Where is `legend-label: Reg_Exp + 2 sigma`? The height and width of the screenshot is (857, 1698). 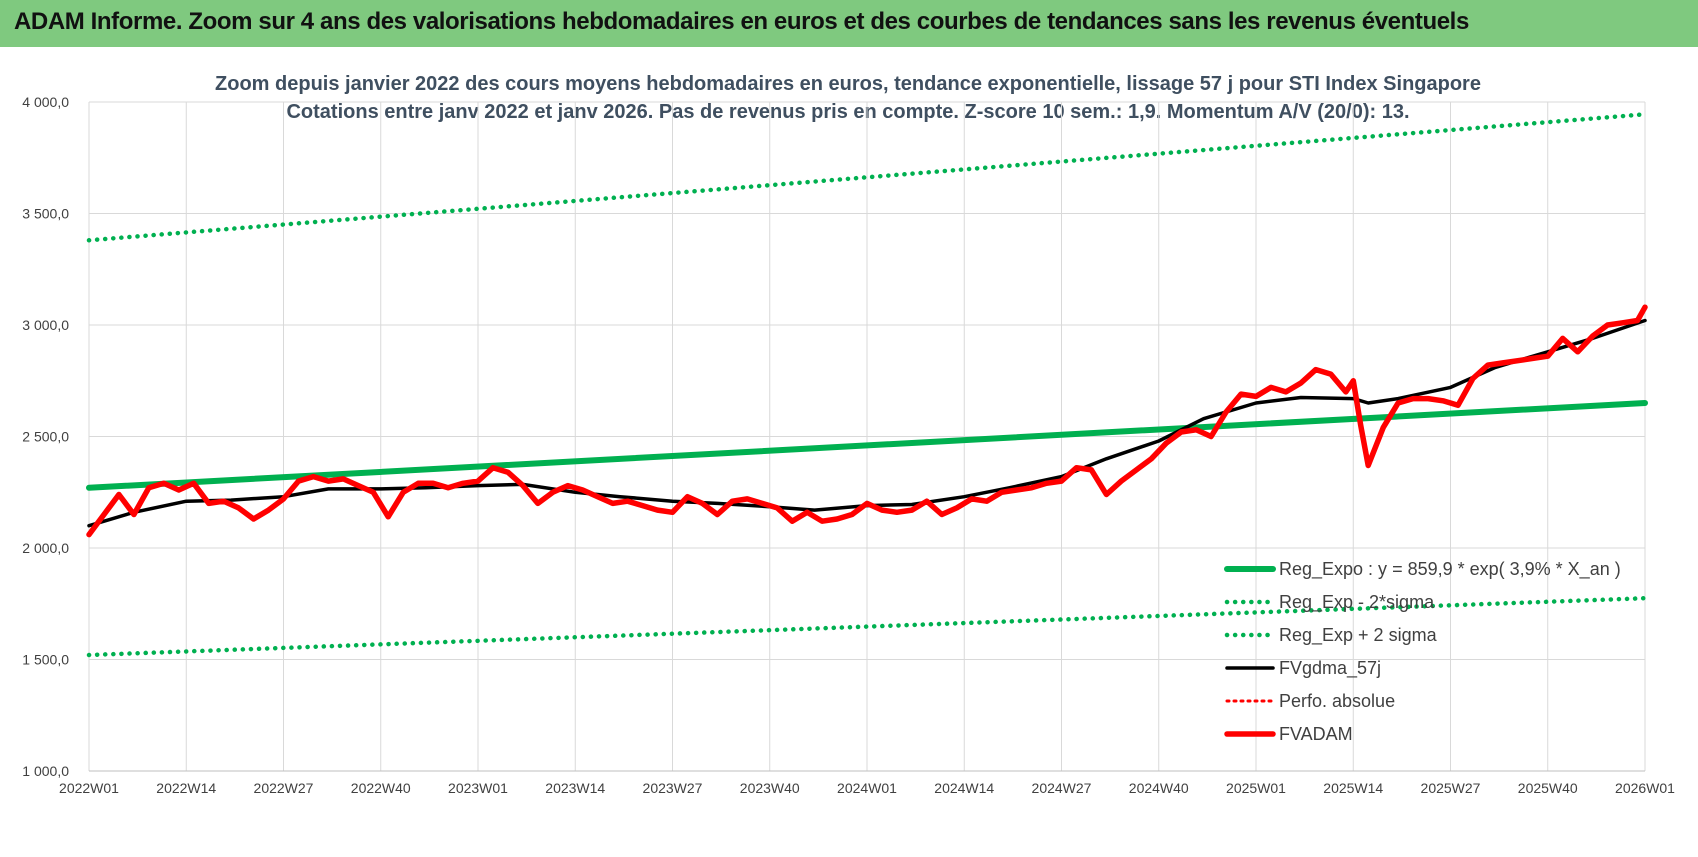 legend-label: Reg_Exp + 2 sigma is located at coordinates (1358, 635).